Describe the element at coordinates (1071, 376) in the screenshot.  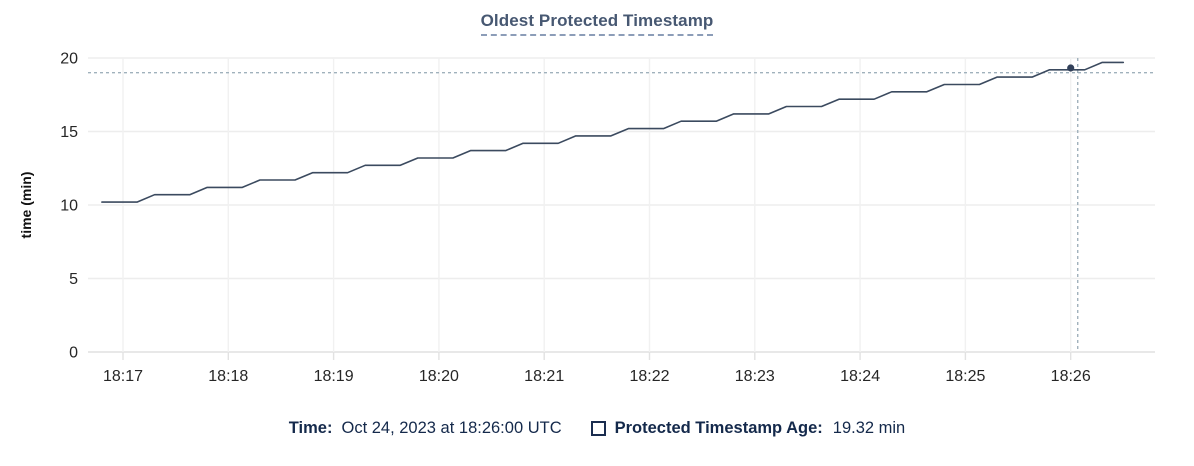
I see `x-tick-label: 18:26` at that location.